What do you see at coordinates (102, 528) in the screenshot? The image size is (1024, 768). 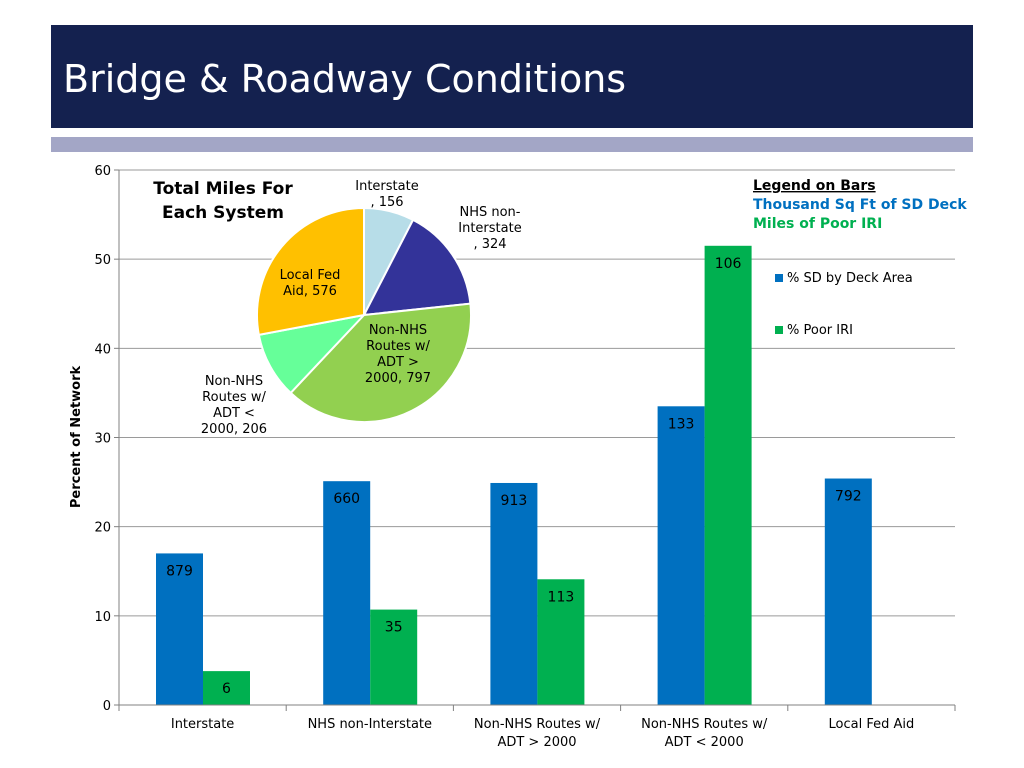 I see `y-tick-label: 20` at bounding box center [102, 528].